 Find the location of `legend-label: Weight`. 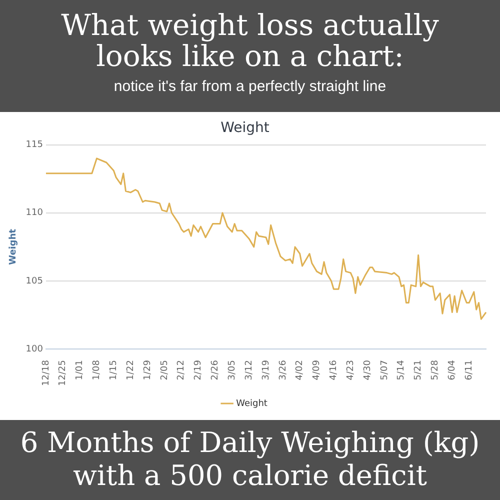

legend-label: Weight is located at coordinates (252, 403).